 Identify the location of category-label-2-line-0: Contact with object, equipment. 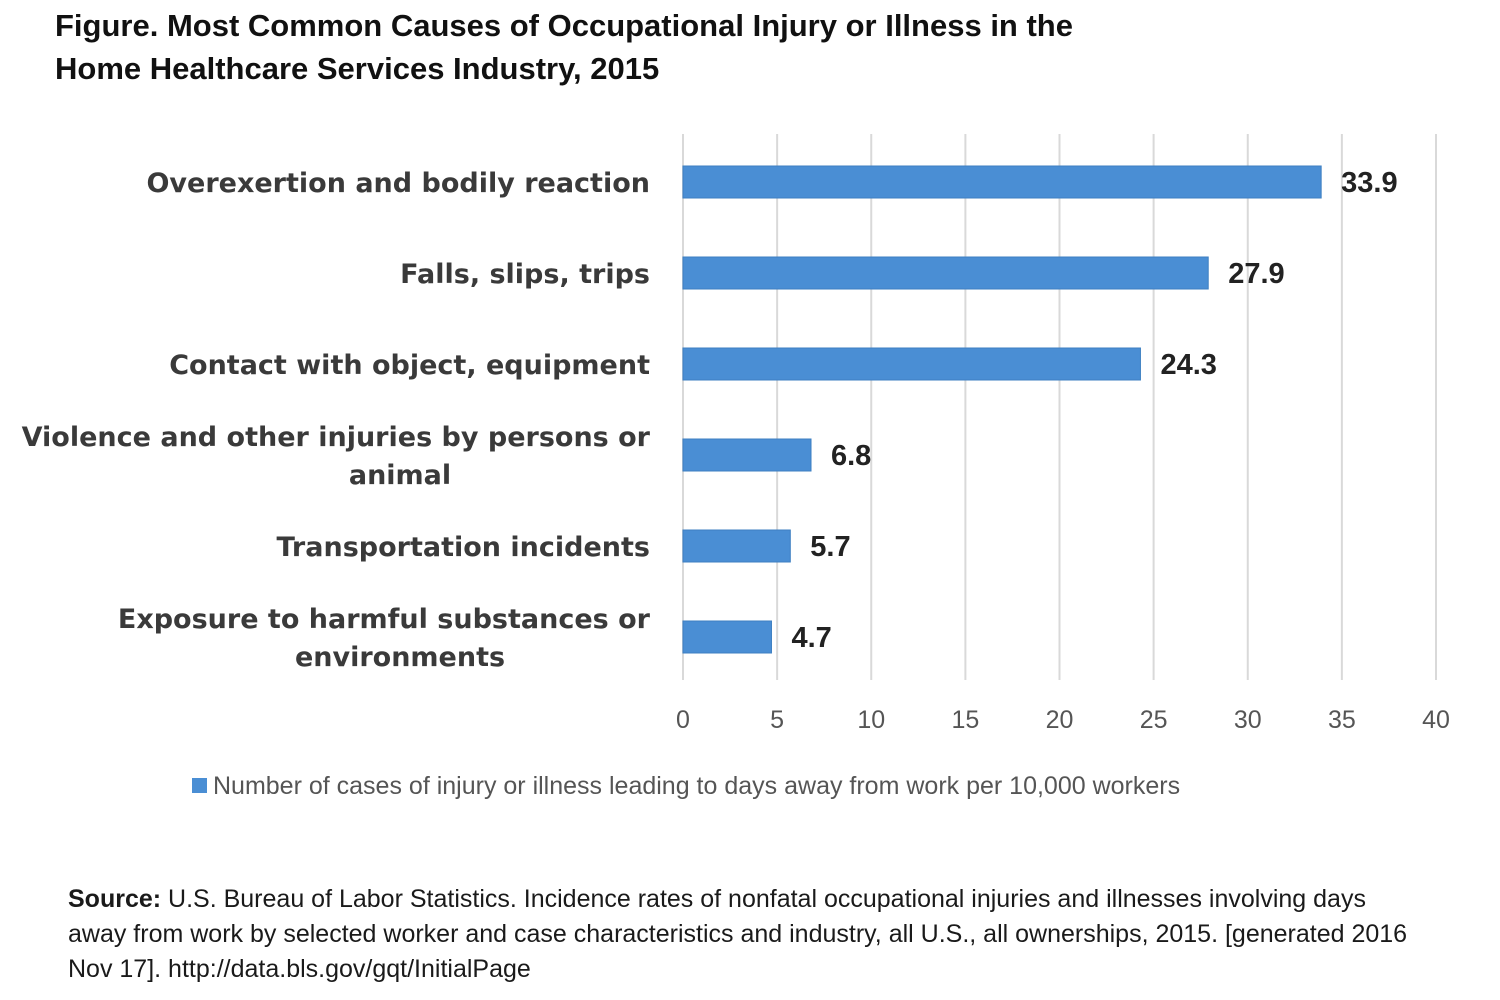
(409, 365).